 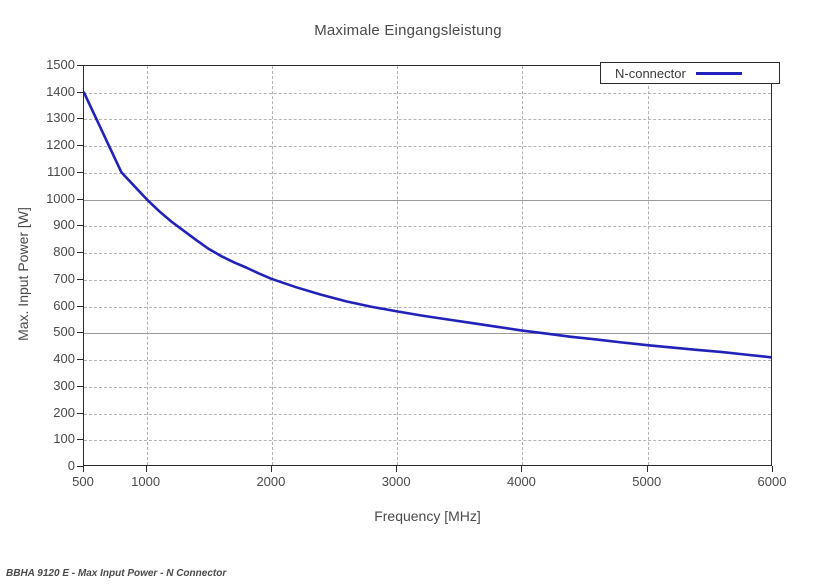 I want to click on y-axis-tick-label: 1100, so click(x=61, y=171).